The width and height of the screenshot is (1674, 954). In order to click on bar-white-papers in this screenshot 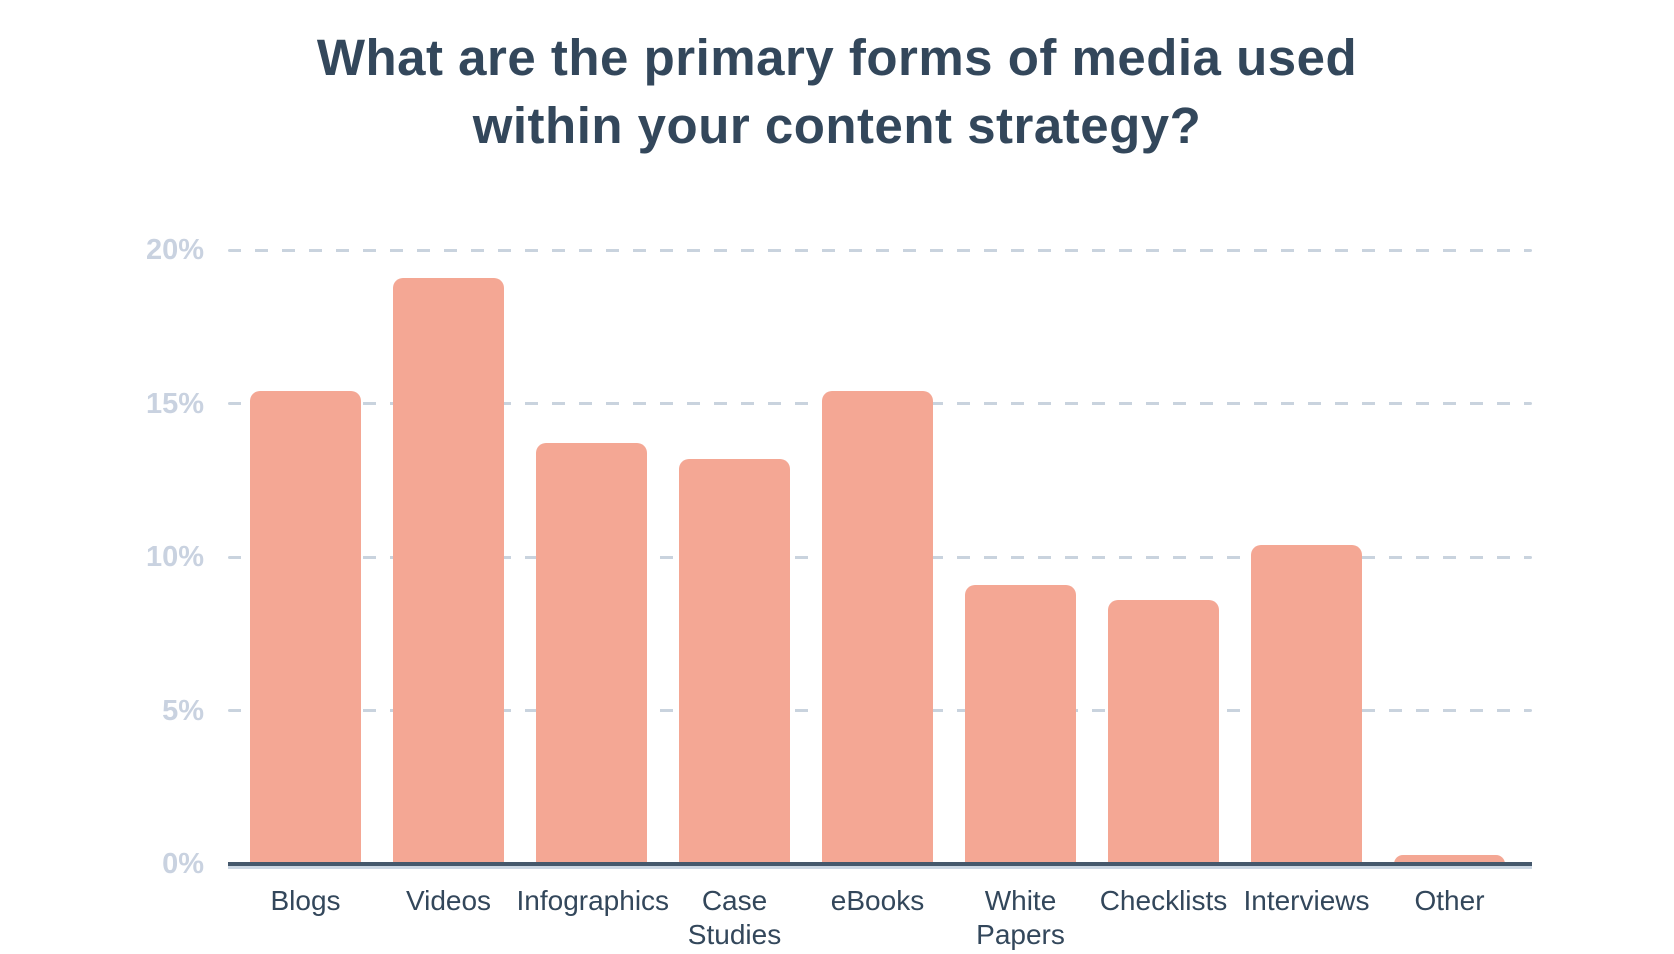, I will do `click(1020, 724)`.